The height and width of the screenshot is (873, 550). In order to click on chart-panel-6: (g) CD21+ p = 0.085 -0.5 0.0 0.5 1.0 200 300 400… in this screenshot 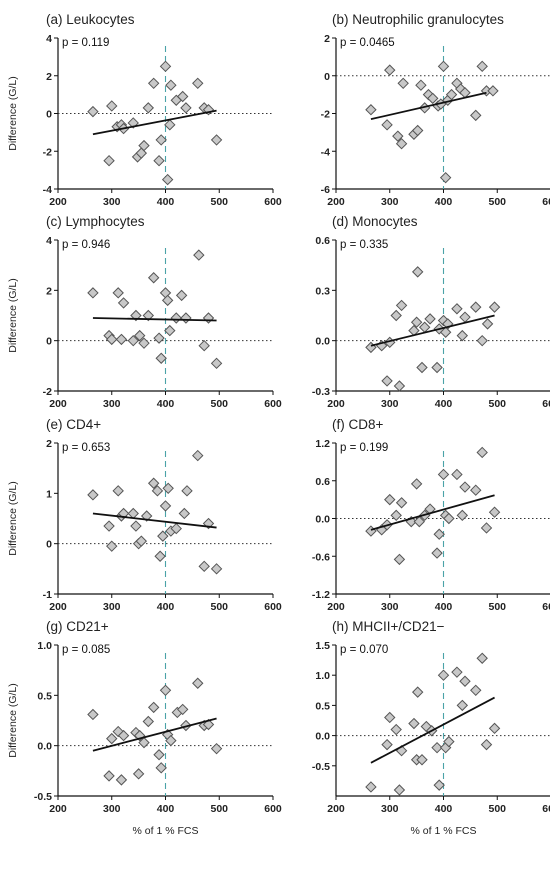, I will do `click(144, 728)`.